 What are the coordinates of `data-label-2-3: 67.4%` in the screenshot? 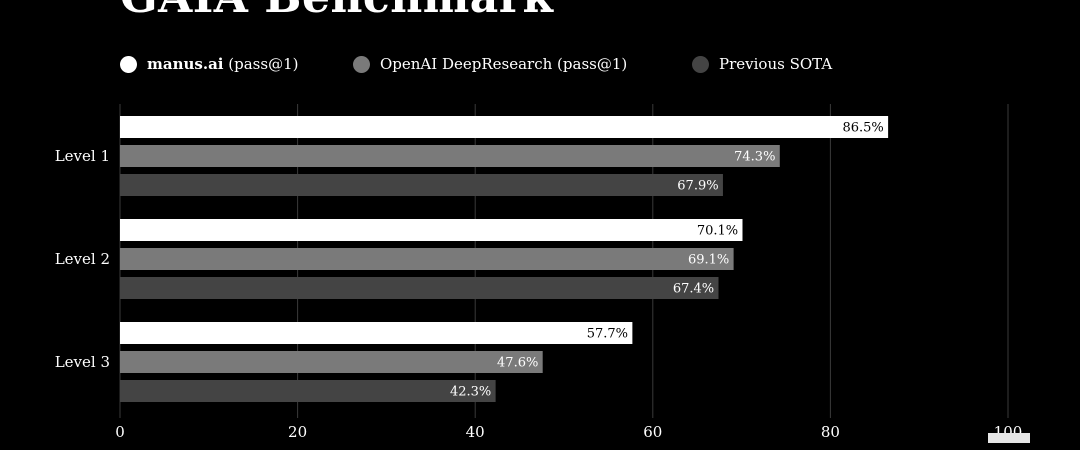 It's located at (693, 289).